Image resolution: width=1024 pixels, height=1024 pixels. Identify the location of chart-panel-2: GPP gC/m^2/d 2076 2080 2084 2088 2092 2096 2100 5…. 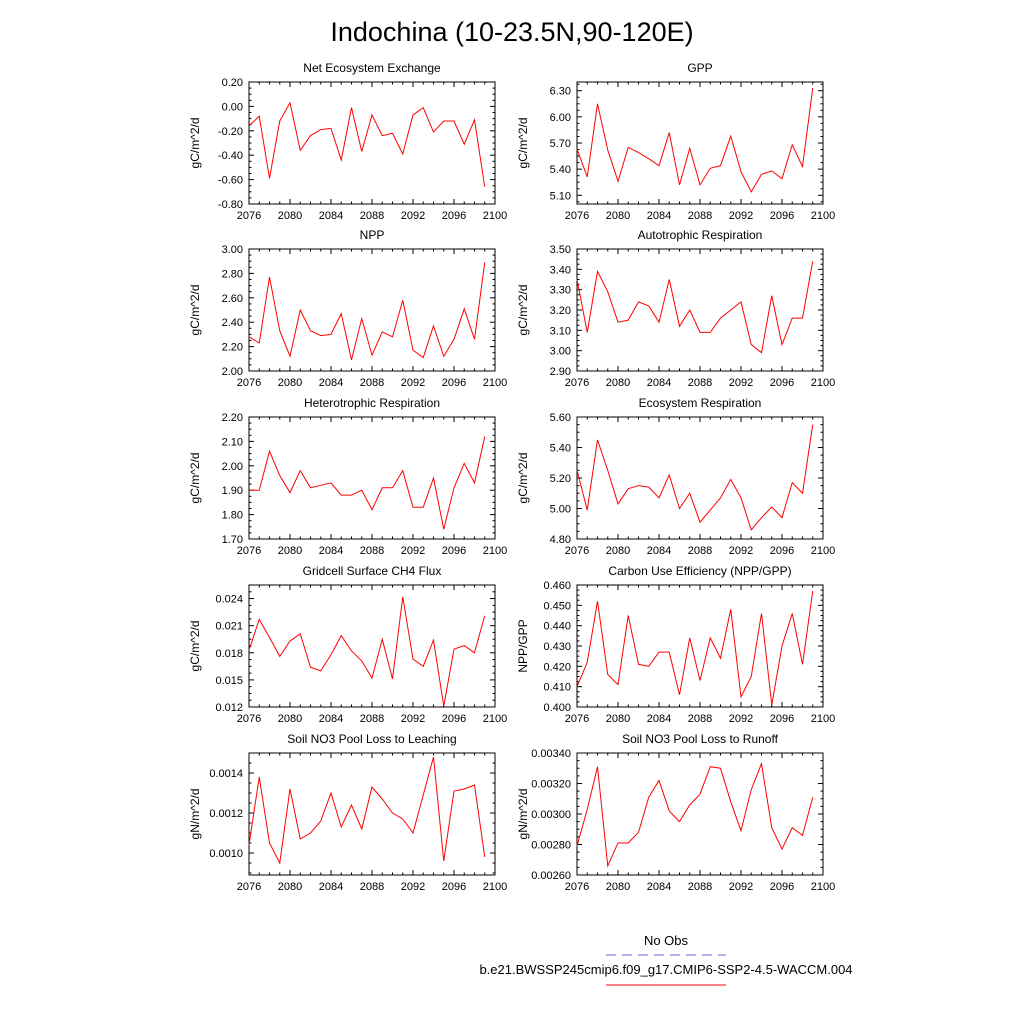
(675, 141).